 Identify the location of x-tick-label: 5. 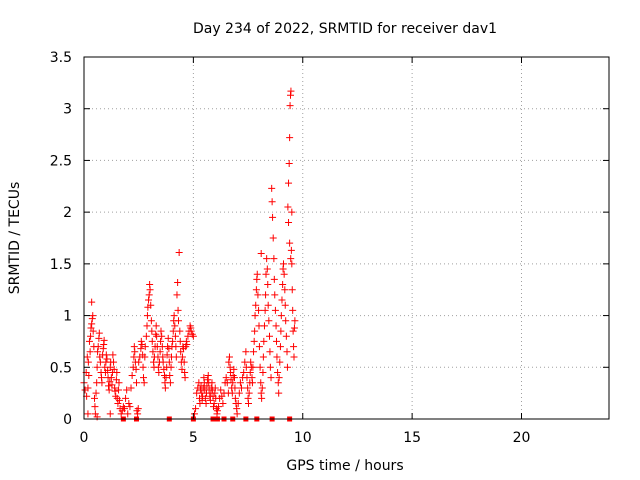
(193, 438).